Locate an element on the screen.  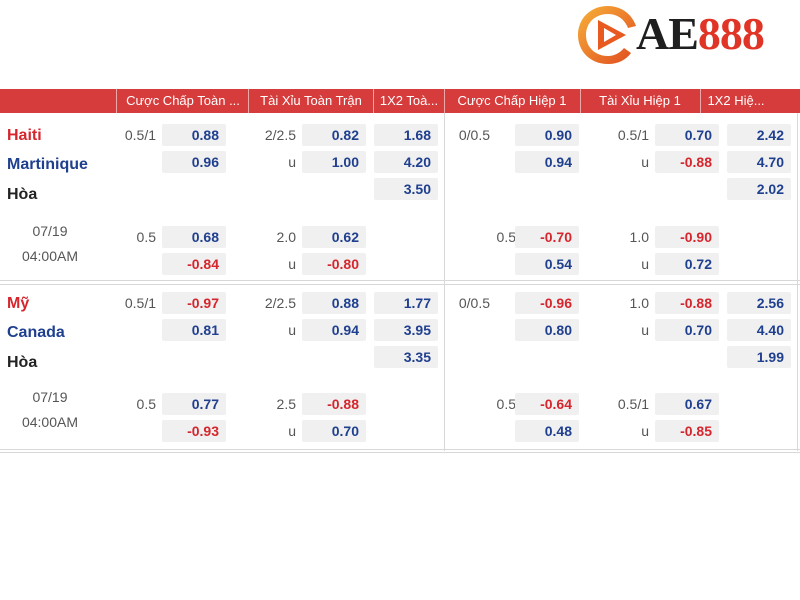
match-date: 07/19 is located at coordinates (50, 231).